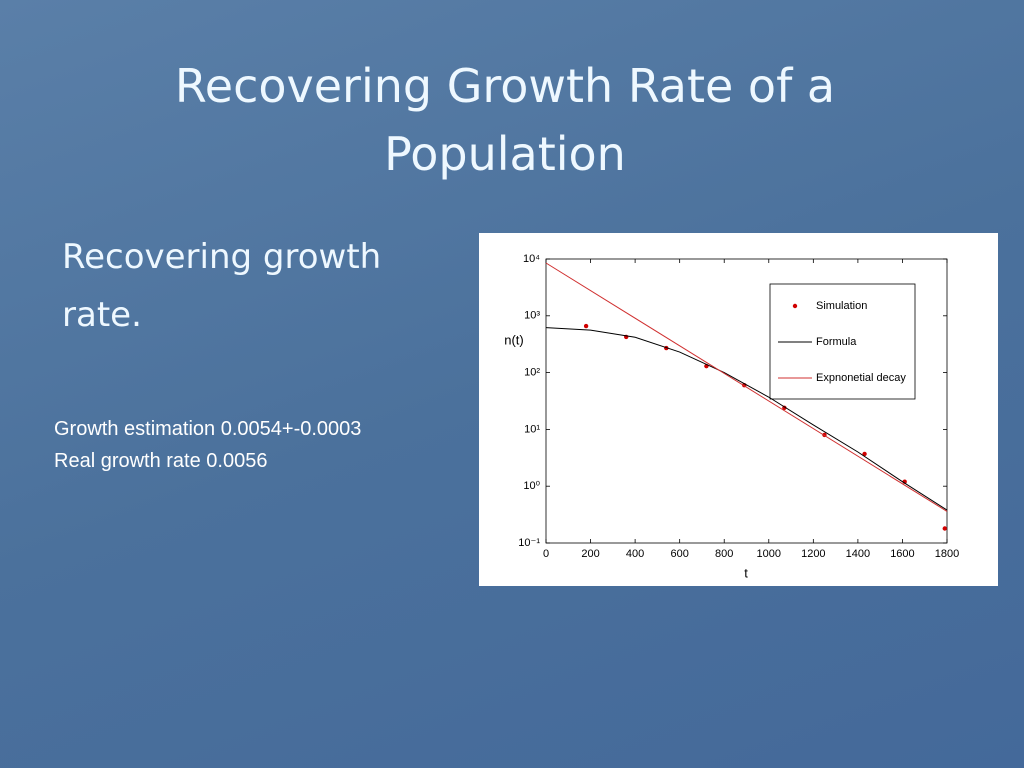 The width and height of the screenshot is (1024, 768). What do you see at coordinates (858, 554) in the screenshot?
I see `x-tick-label: 1400` at bounding box center [858, 554].